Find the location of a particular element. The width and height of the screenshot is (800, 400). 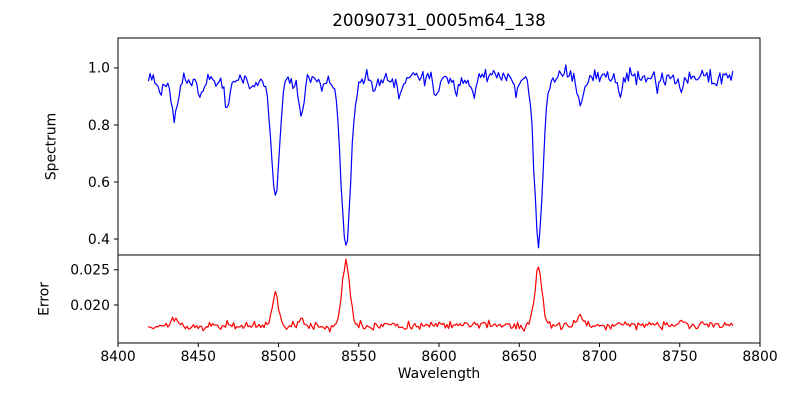

y-tick-label: 0.025 is located at coordinates (90, 271).